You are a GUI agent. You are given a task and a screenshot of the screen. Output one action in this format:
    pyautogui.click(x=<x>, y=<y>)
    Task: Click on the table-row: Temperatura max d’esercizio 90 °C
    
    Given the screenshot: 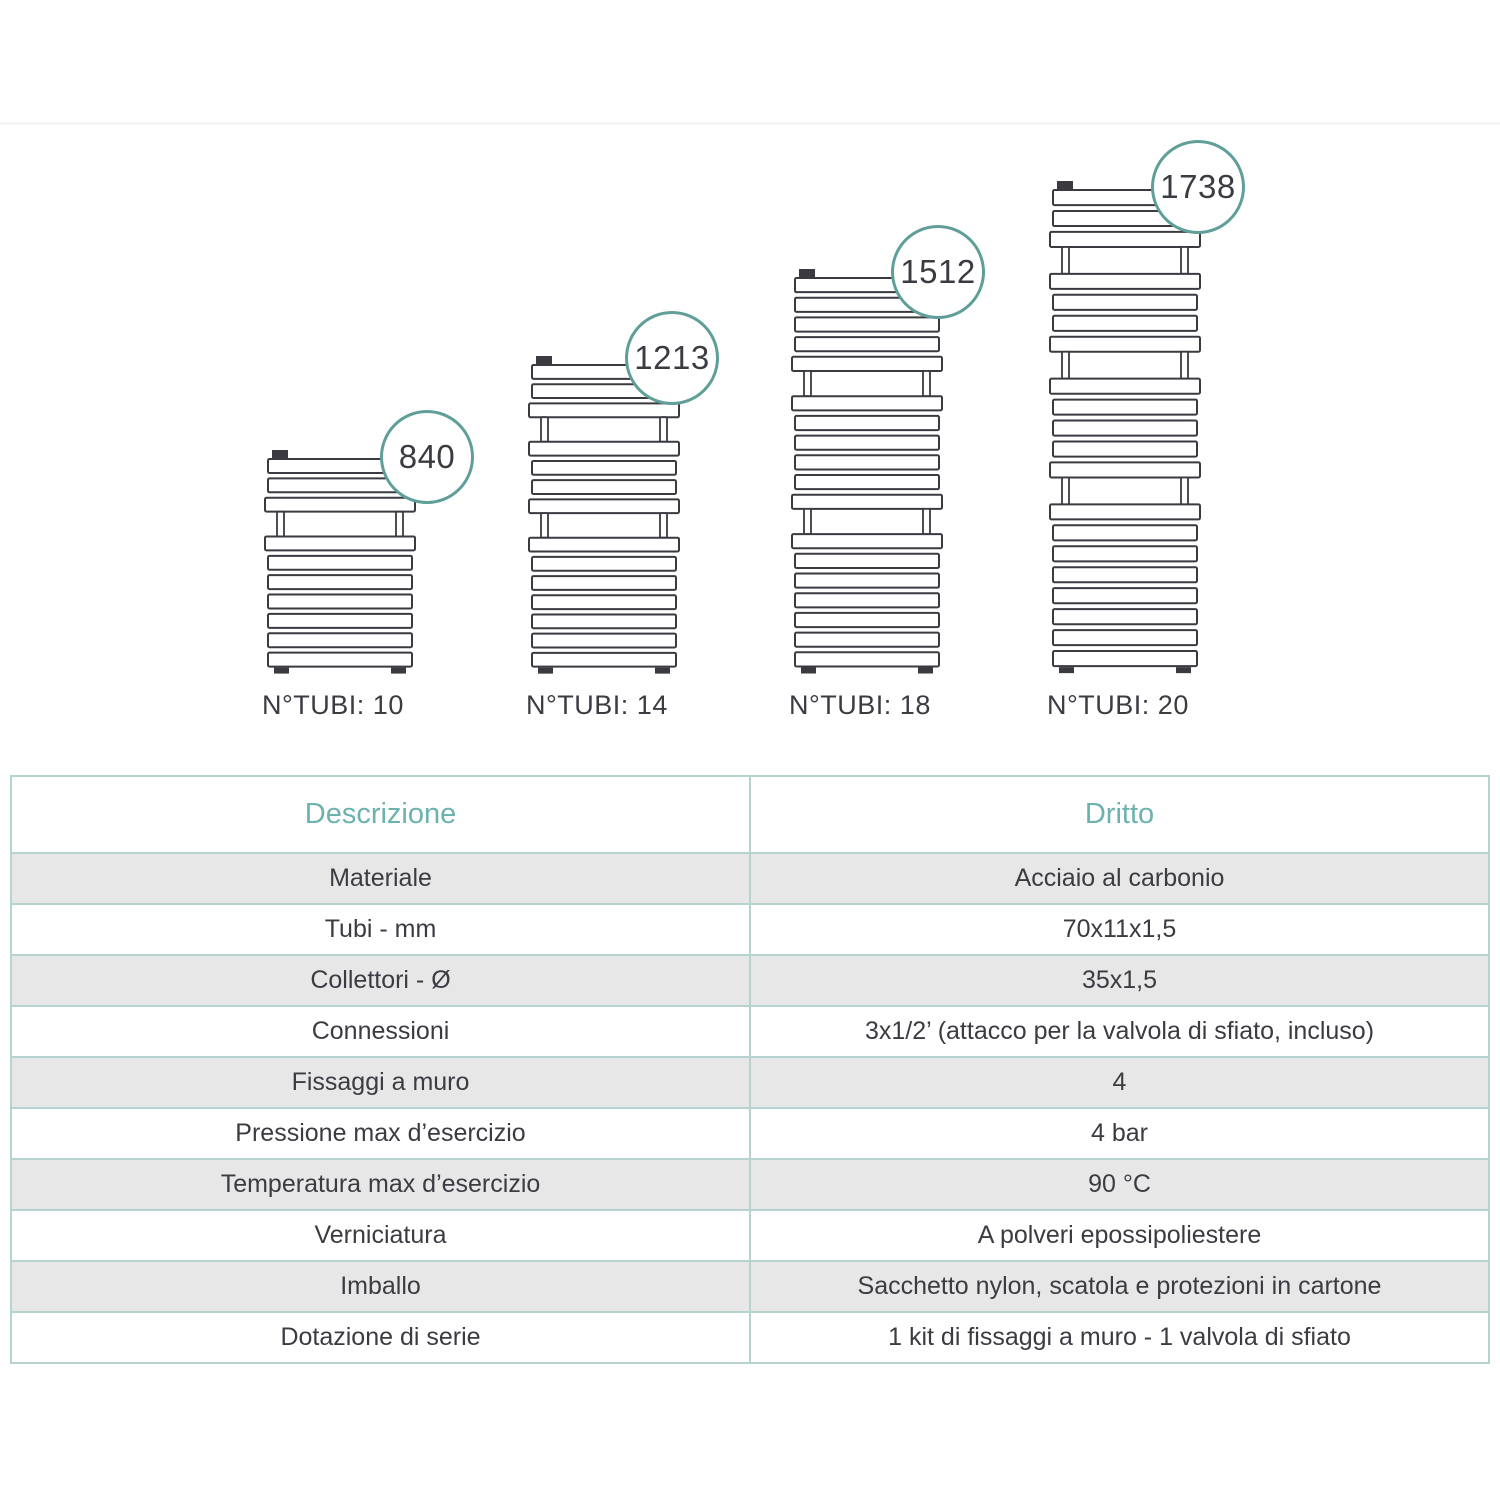 What is the action you would take?
    pyautogui.click(x=750, y=1184)
    